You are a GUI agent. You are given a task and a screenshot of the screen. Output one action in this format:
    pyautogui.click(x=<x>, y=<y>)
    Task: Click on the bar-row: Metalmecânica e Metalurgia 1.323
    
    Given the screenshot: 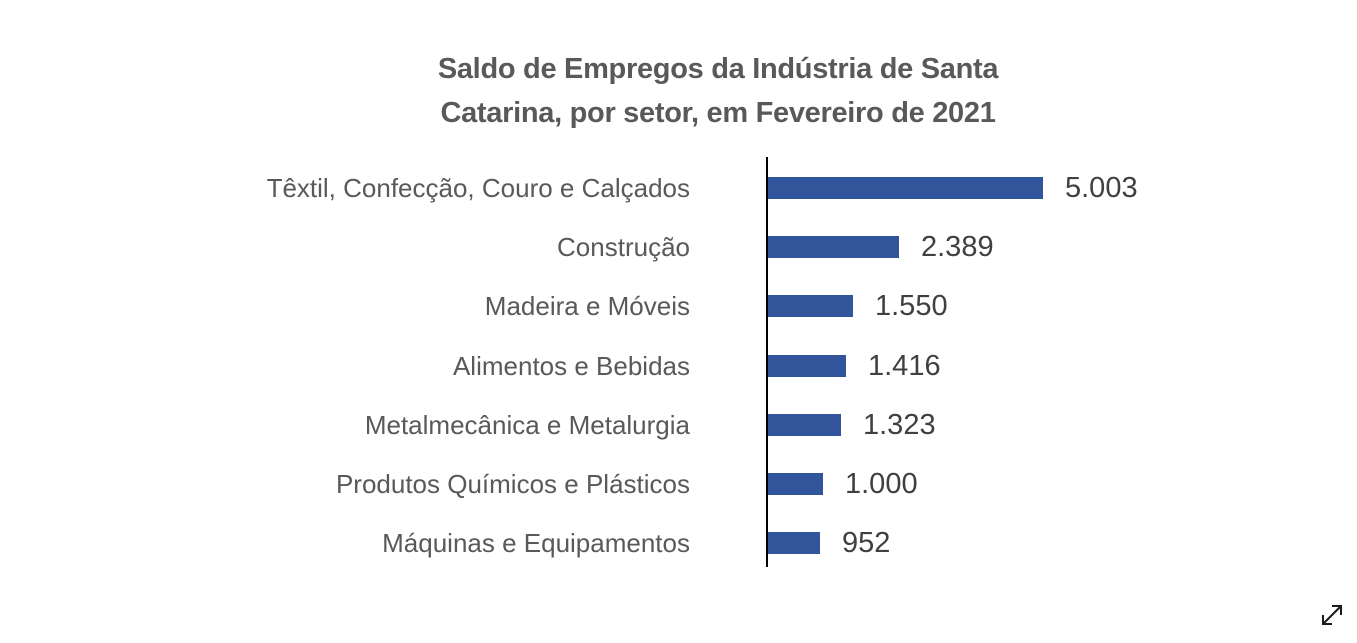 What is the action you would take?
    pyautogui.click(x=678, y=425)
    